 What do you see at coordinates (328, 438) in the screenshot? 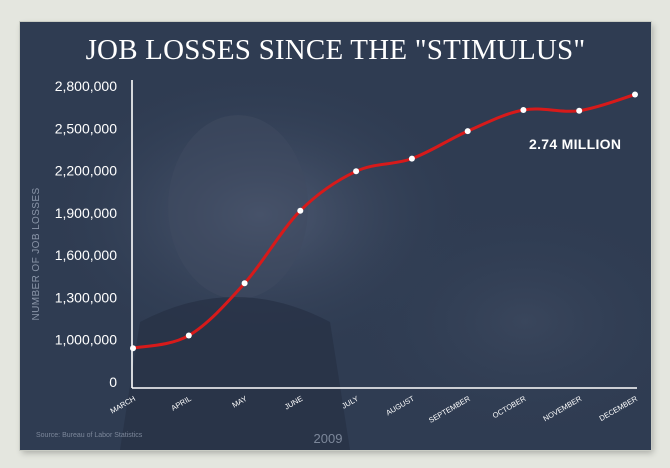
I see `x-axis-label: 2009` at bounding box center [328, 438].